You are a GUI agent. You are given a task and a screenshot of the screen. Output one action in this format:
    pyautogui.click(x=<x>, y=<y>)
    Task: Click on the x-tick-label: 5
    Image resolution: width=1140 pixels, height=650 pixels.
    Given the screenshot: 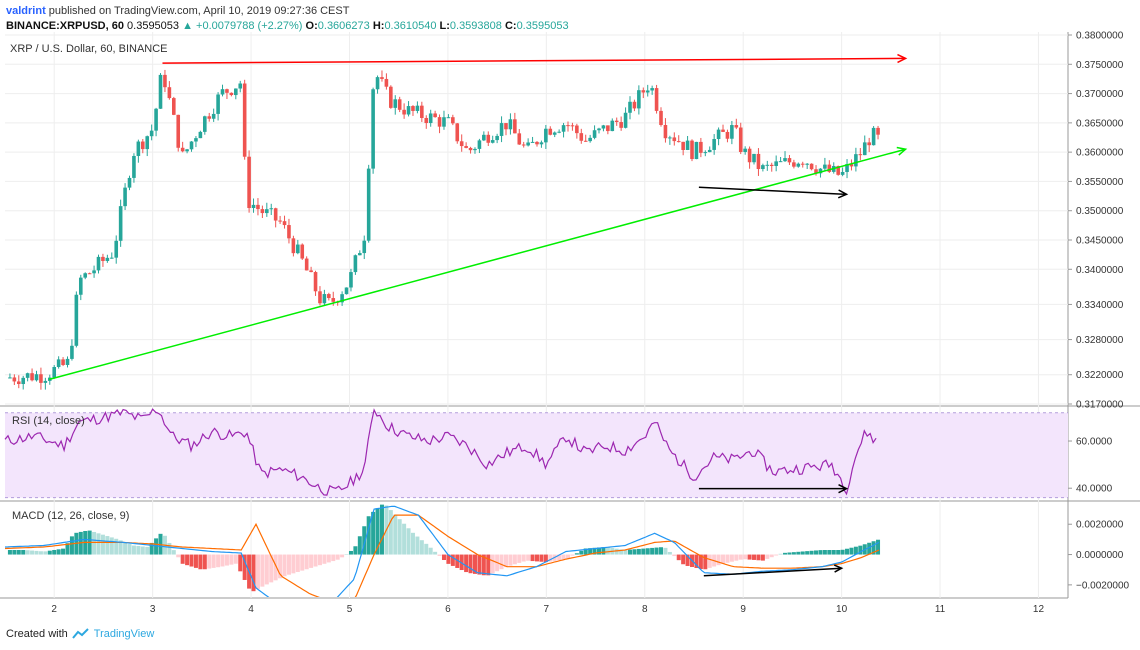 What is the action you would take?
    pyautogui.click(x=350, y=609)
    